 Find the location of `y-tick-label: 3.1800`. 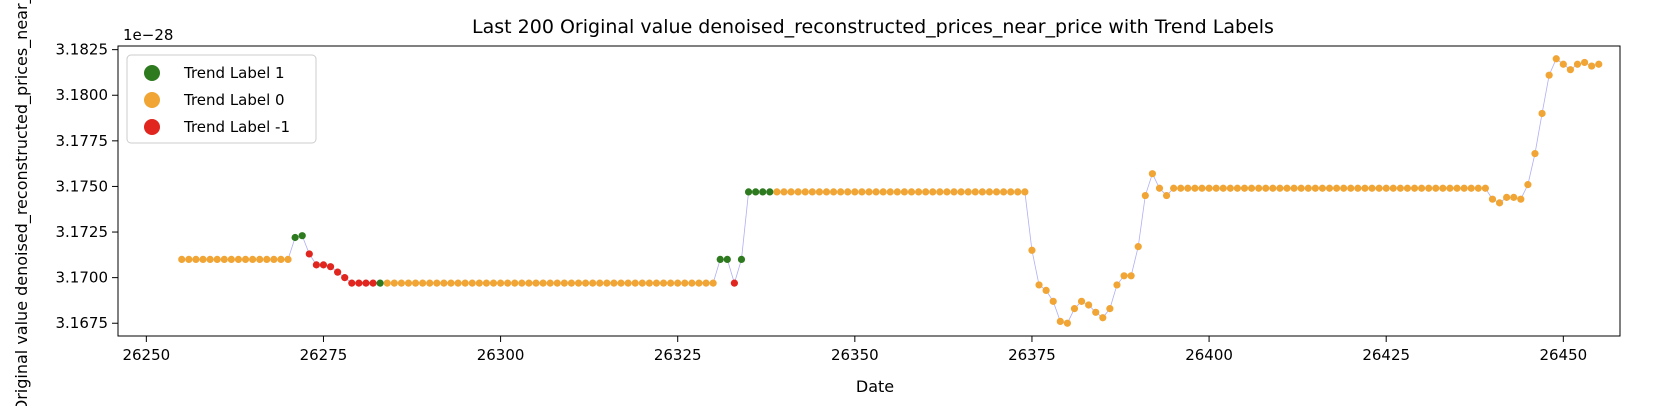

y-tick-label: 3.1800 is located at coordinates (82, 95).